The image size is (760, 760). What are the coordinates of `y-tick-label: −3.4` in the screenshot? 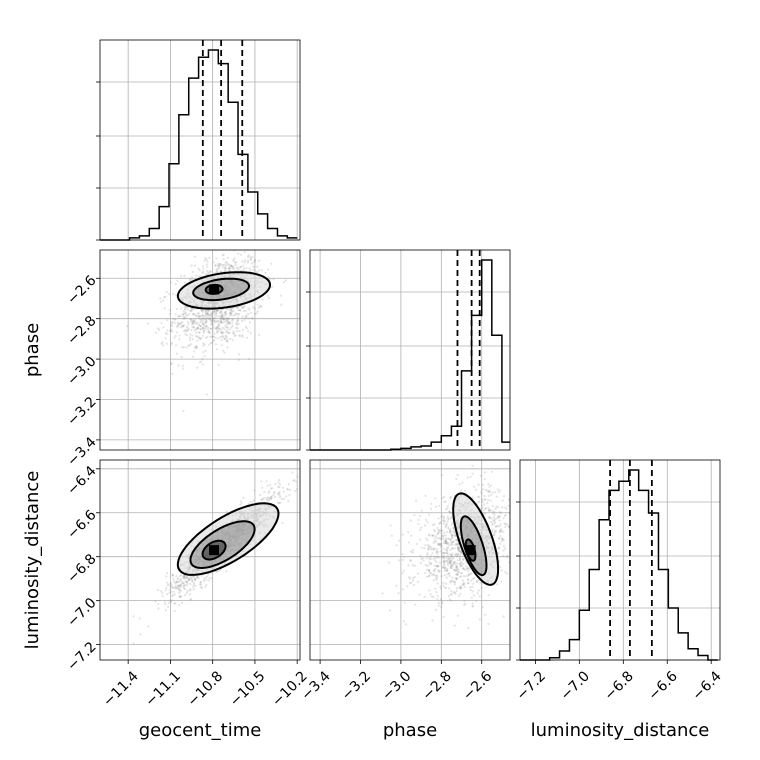 It's located at (81, 451).